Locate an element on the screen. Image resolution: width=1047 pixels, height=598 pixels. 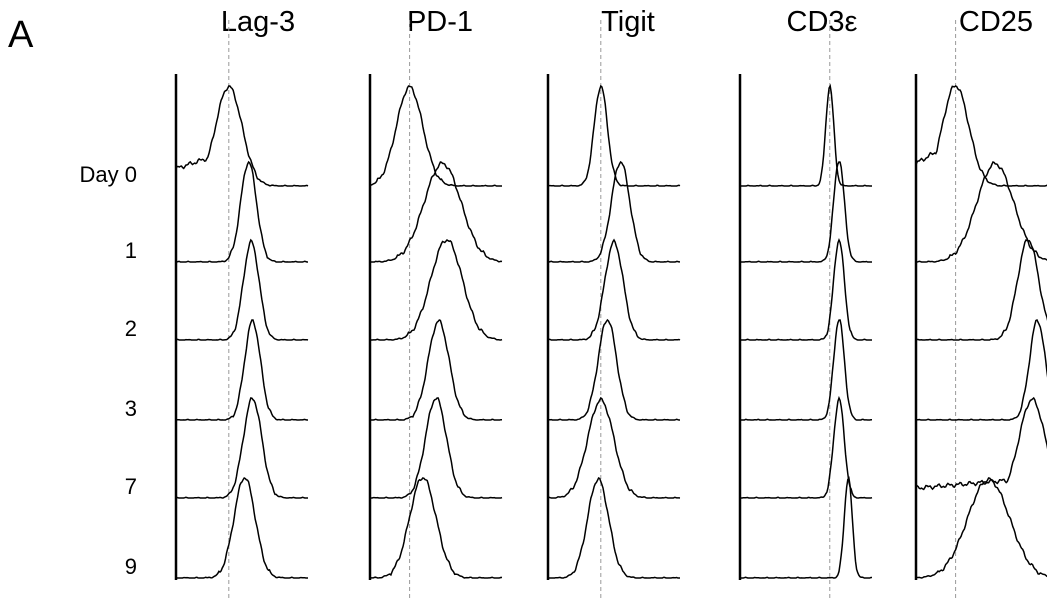
marker-title: PD-1 is located at coordinates (440, 22).